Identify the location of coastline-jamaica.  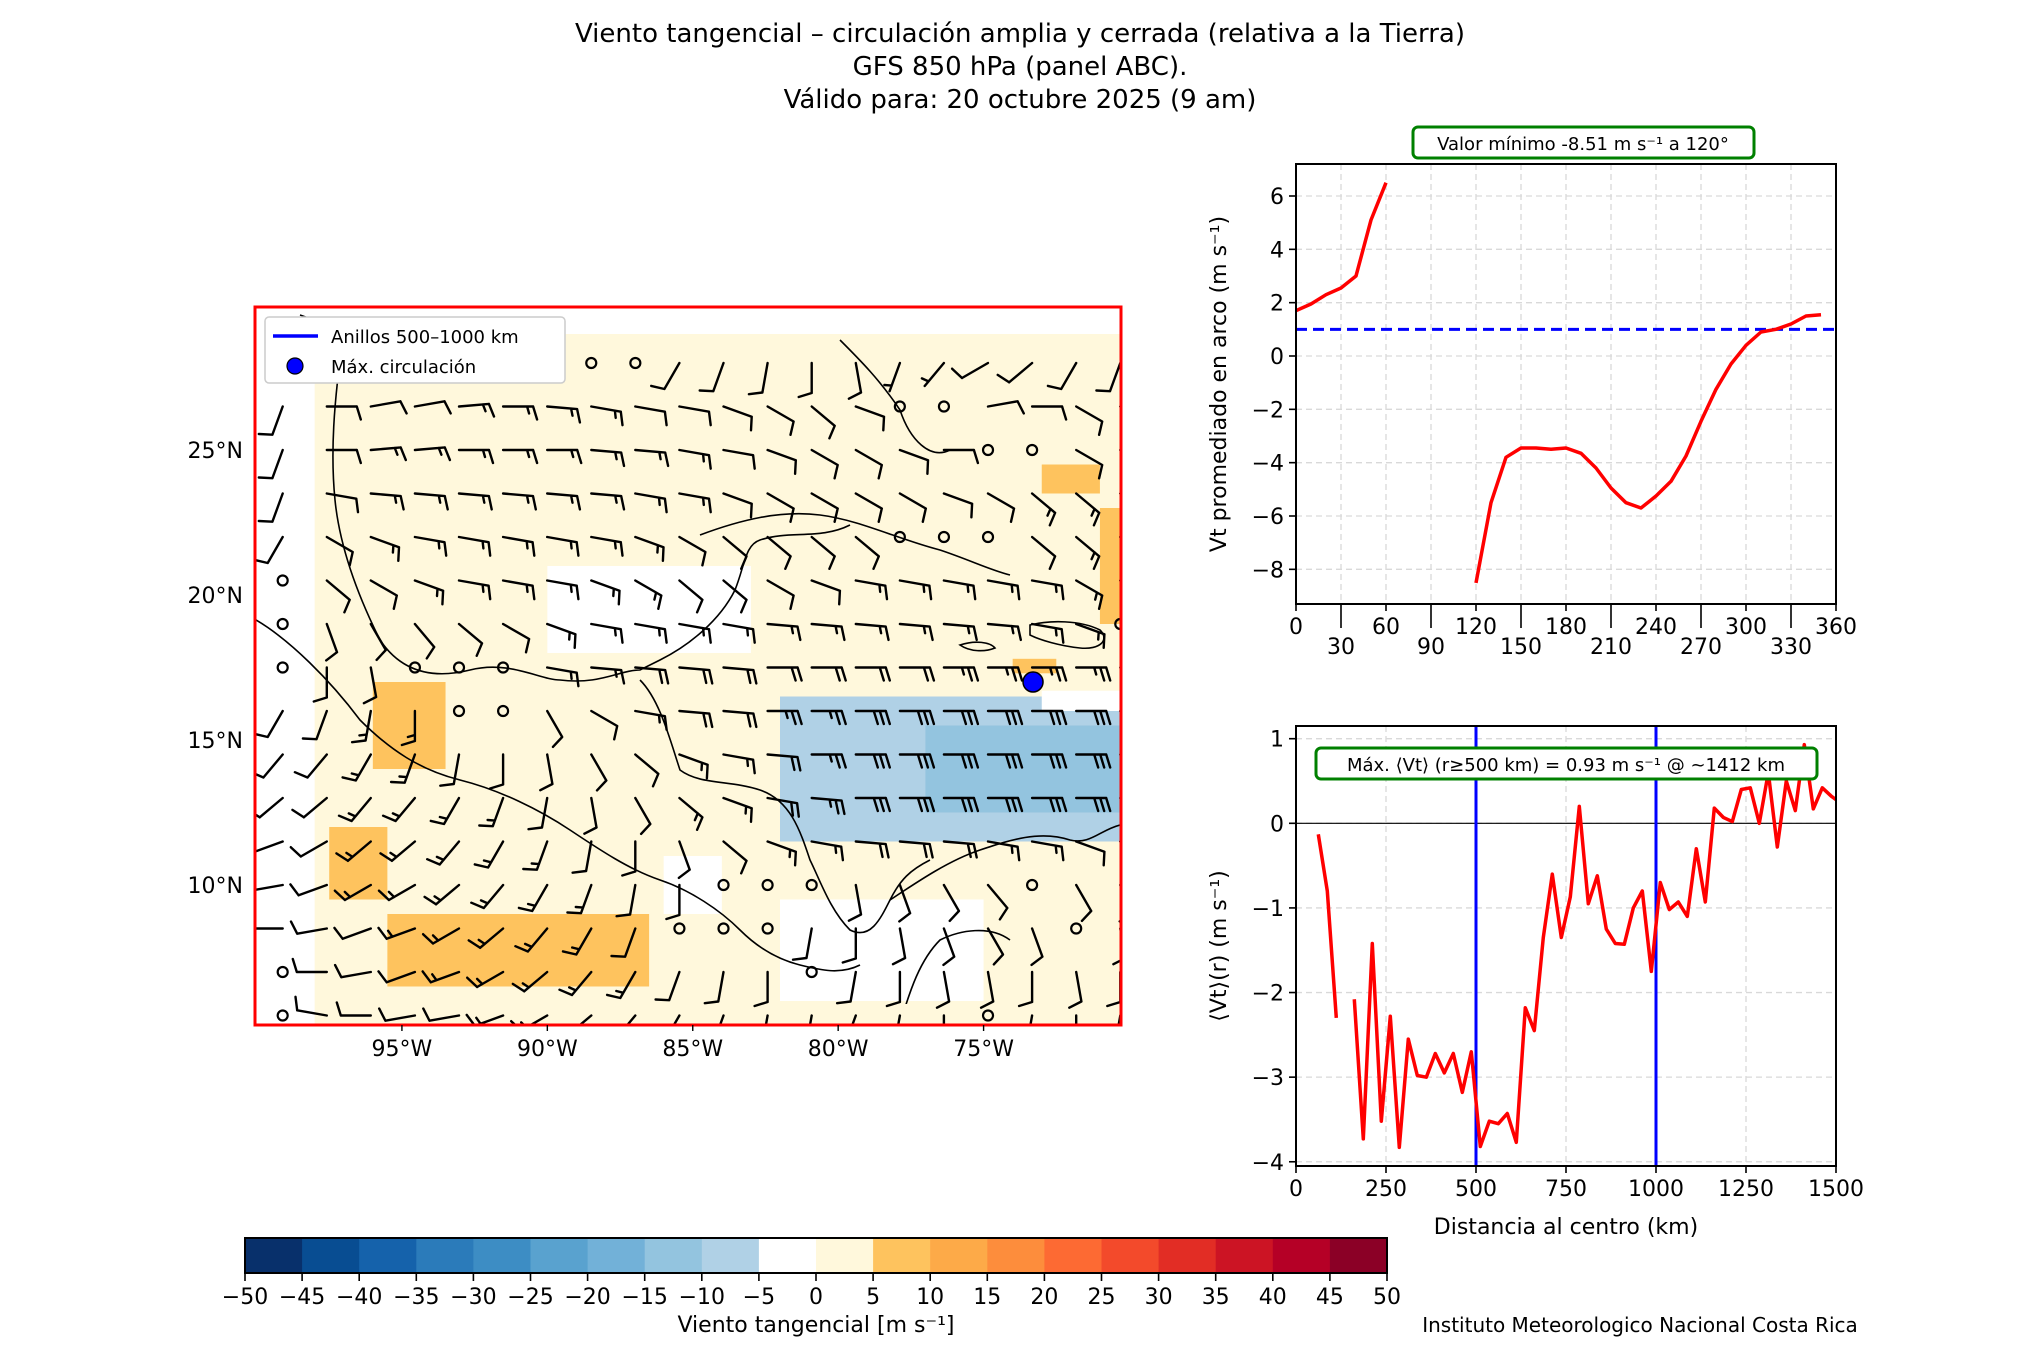
(977, 646).